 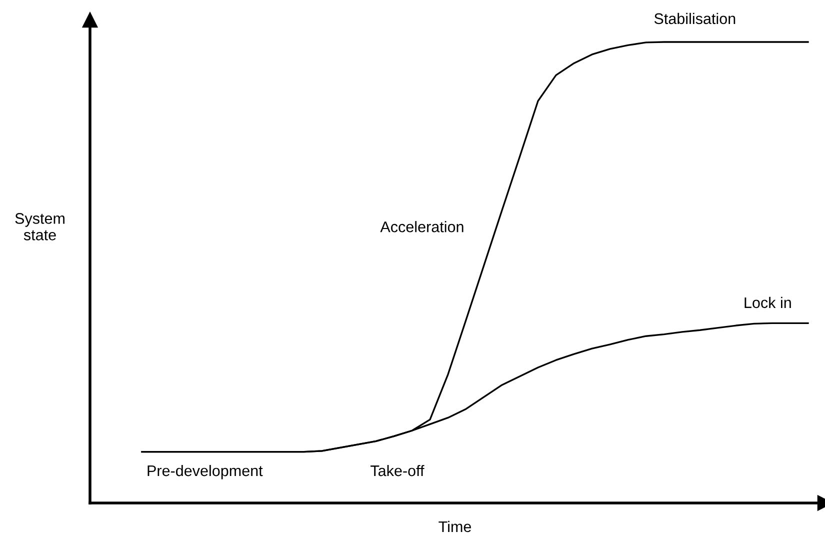 What do you see at coordinates (695, 18) in the screenshot?
I see `text: Stabilisation` at bounding box center [695, 18].